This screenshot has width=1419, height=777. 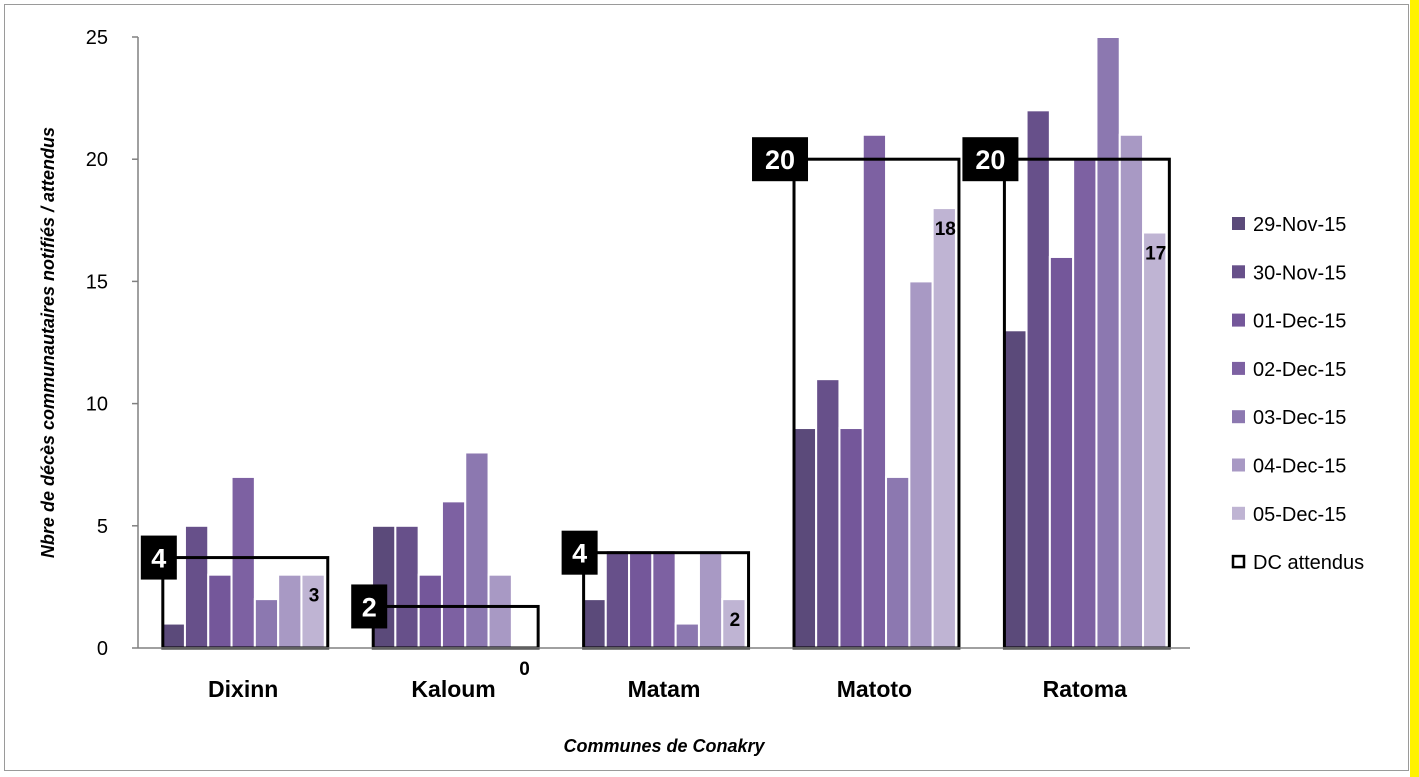 I want to click on expected-label-box-kaloum, so click(x=369, y=606).